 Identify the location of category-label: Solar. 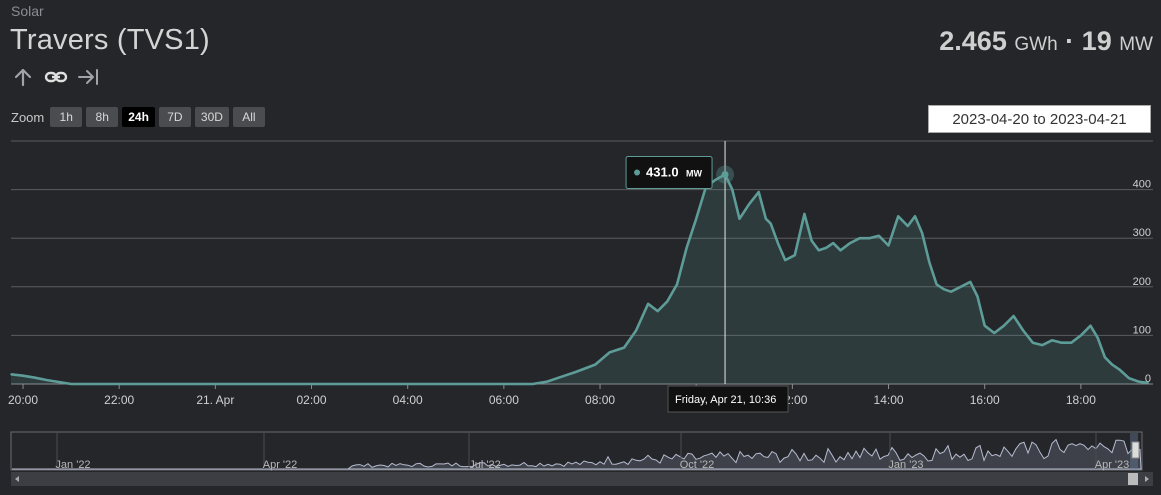
(27, 11).